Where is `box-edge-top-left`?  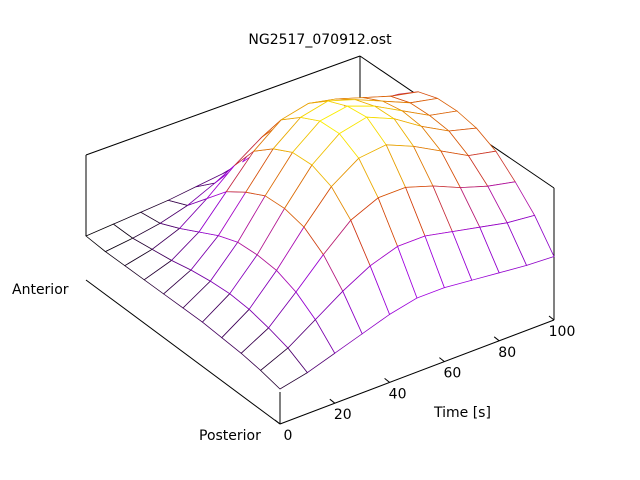 box-edge-top-left is located at coordinates (223, 105).